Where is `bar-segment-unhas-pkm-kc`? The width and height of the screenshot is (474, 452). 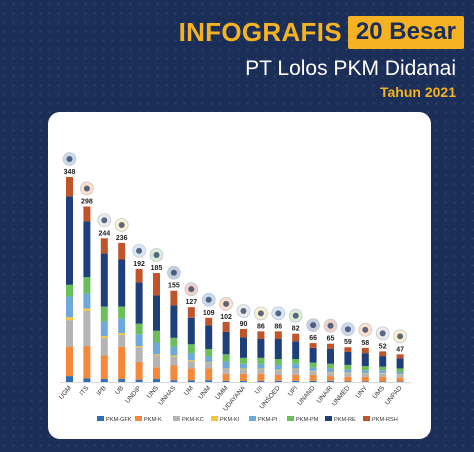 bar-segment-unhas-pkm-kc is located at coordinates (174, 361).